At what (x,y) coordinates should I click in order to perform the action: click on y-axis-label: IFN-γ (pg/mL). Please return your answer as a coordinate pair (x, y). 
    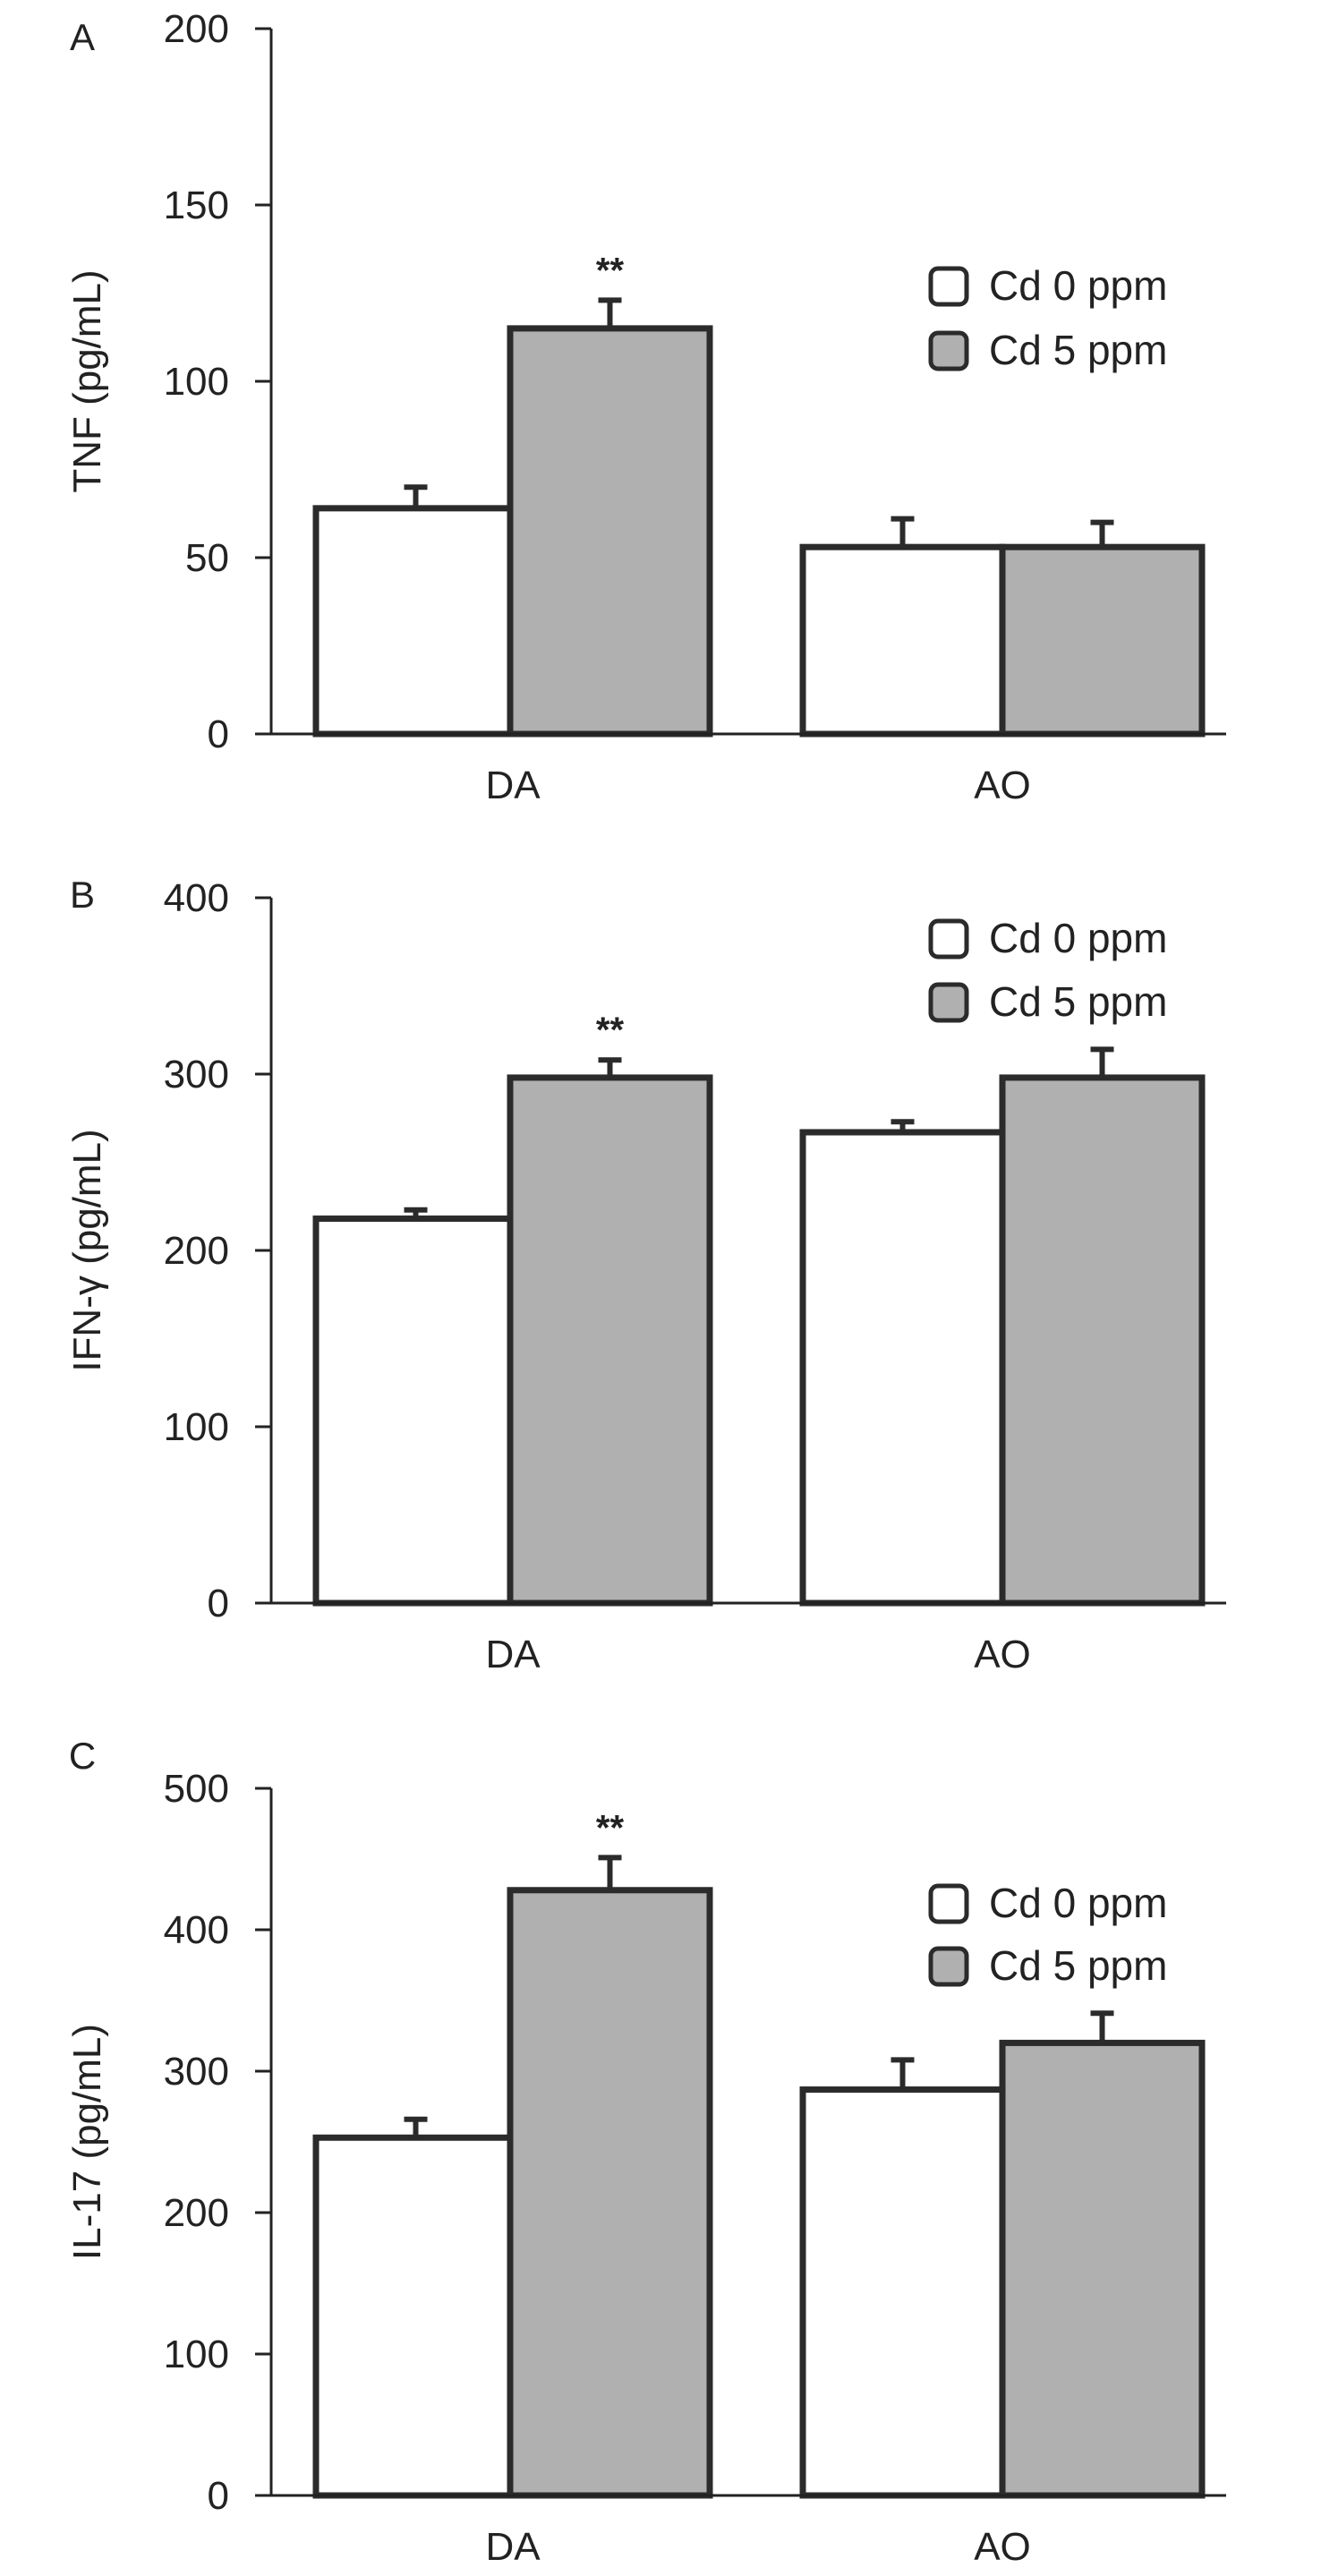
    Looking at the image, I should click on (87, 1250).